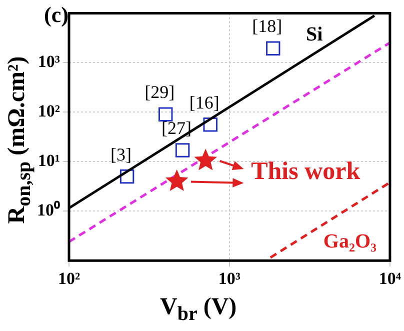 Image resolution: width=404 pixels, height=331 pixels. Describe the element at coordinates (267, 26) in the screenshot. I see `annotation: [18]` at that location.